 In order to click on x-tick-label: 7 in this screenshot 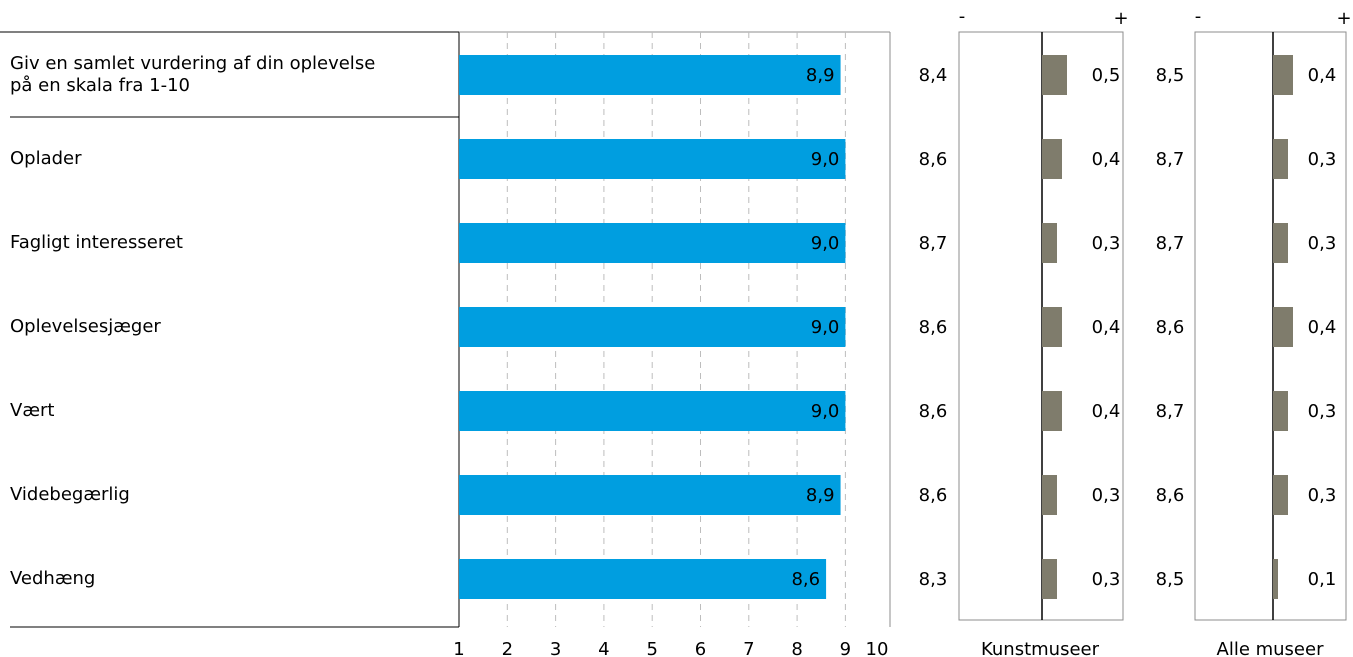, I will do `click(748, 648)`.